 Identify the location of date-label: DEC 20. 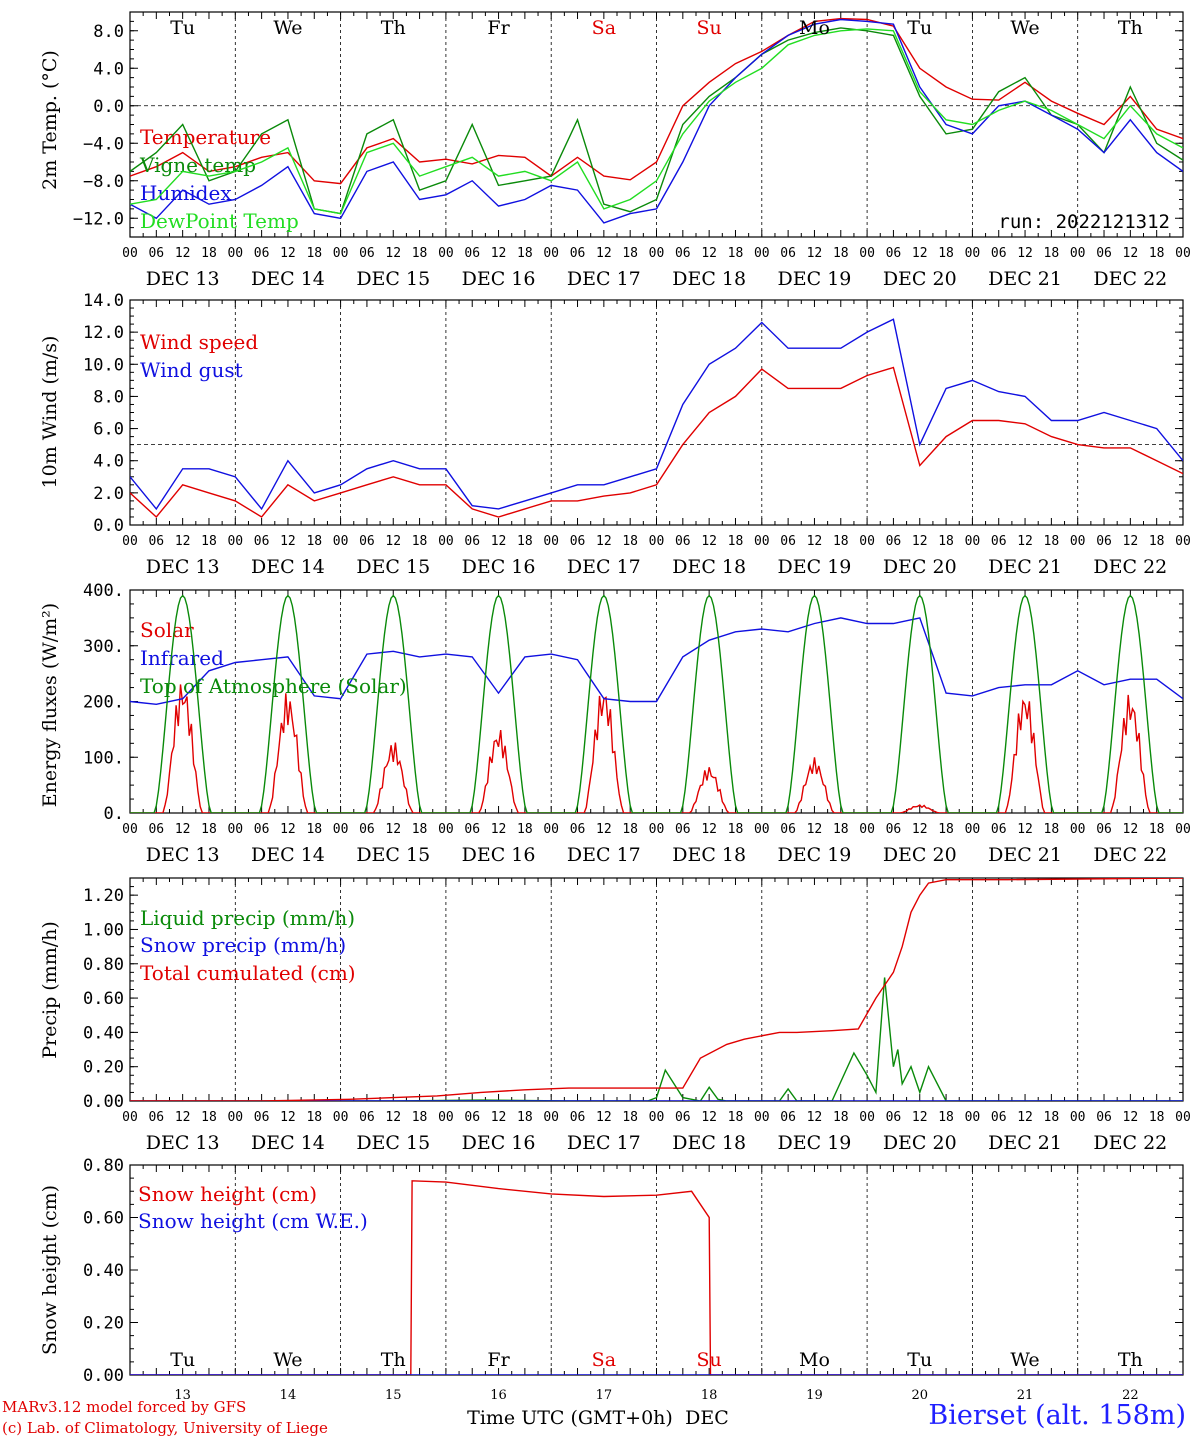
(920, 279).